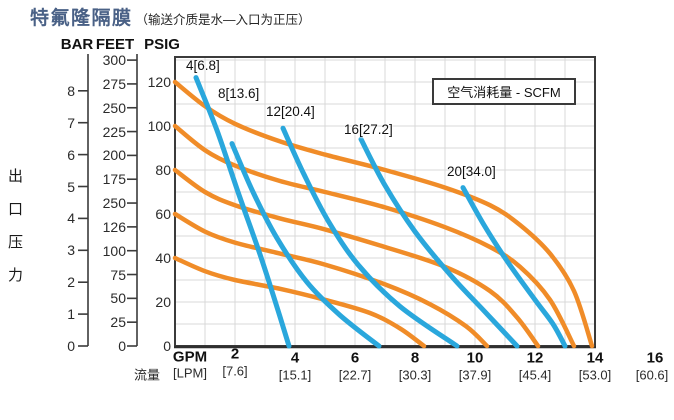 The height and width of the screenshot is (420, 674). Describe the element at coordinates (295, 358) in the screenshot. I see `gpm-tick-label: 4` at that location.